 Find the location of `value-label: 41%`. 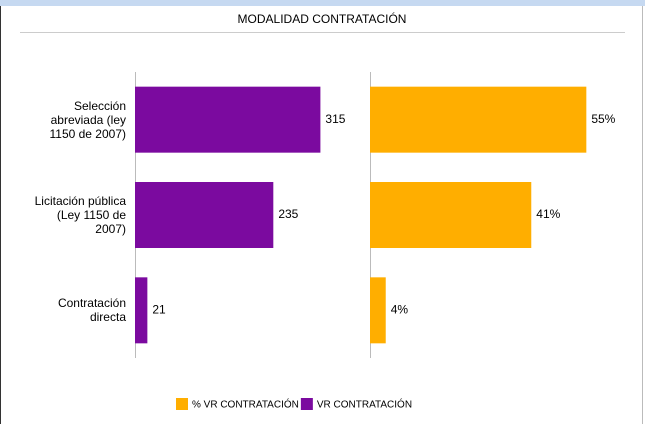

value-label: 41% is located at coordinates (548, 214).